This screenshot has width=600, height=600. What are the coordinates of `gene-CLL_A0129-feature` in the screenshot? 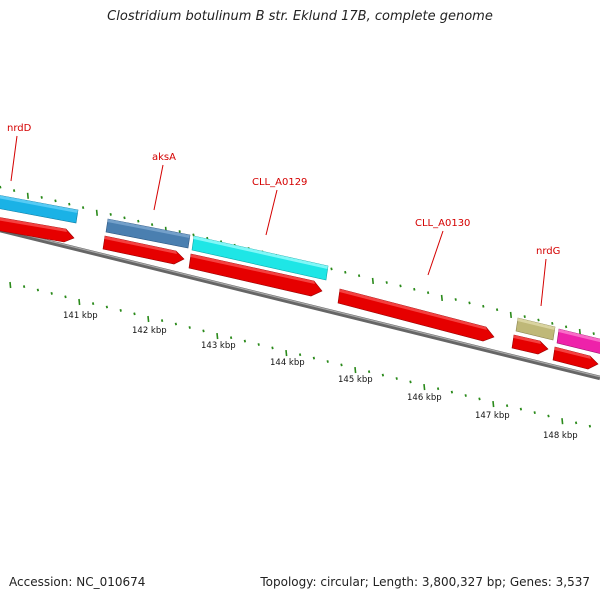 It's located at (260, 258).